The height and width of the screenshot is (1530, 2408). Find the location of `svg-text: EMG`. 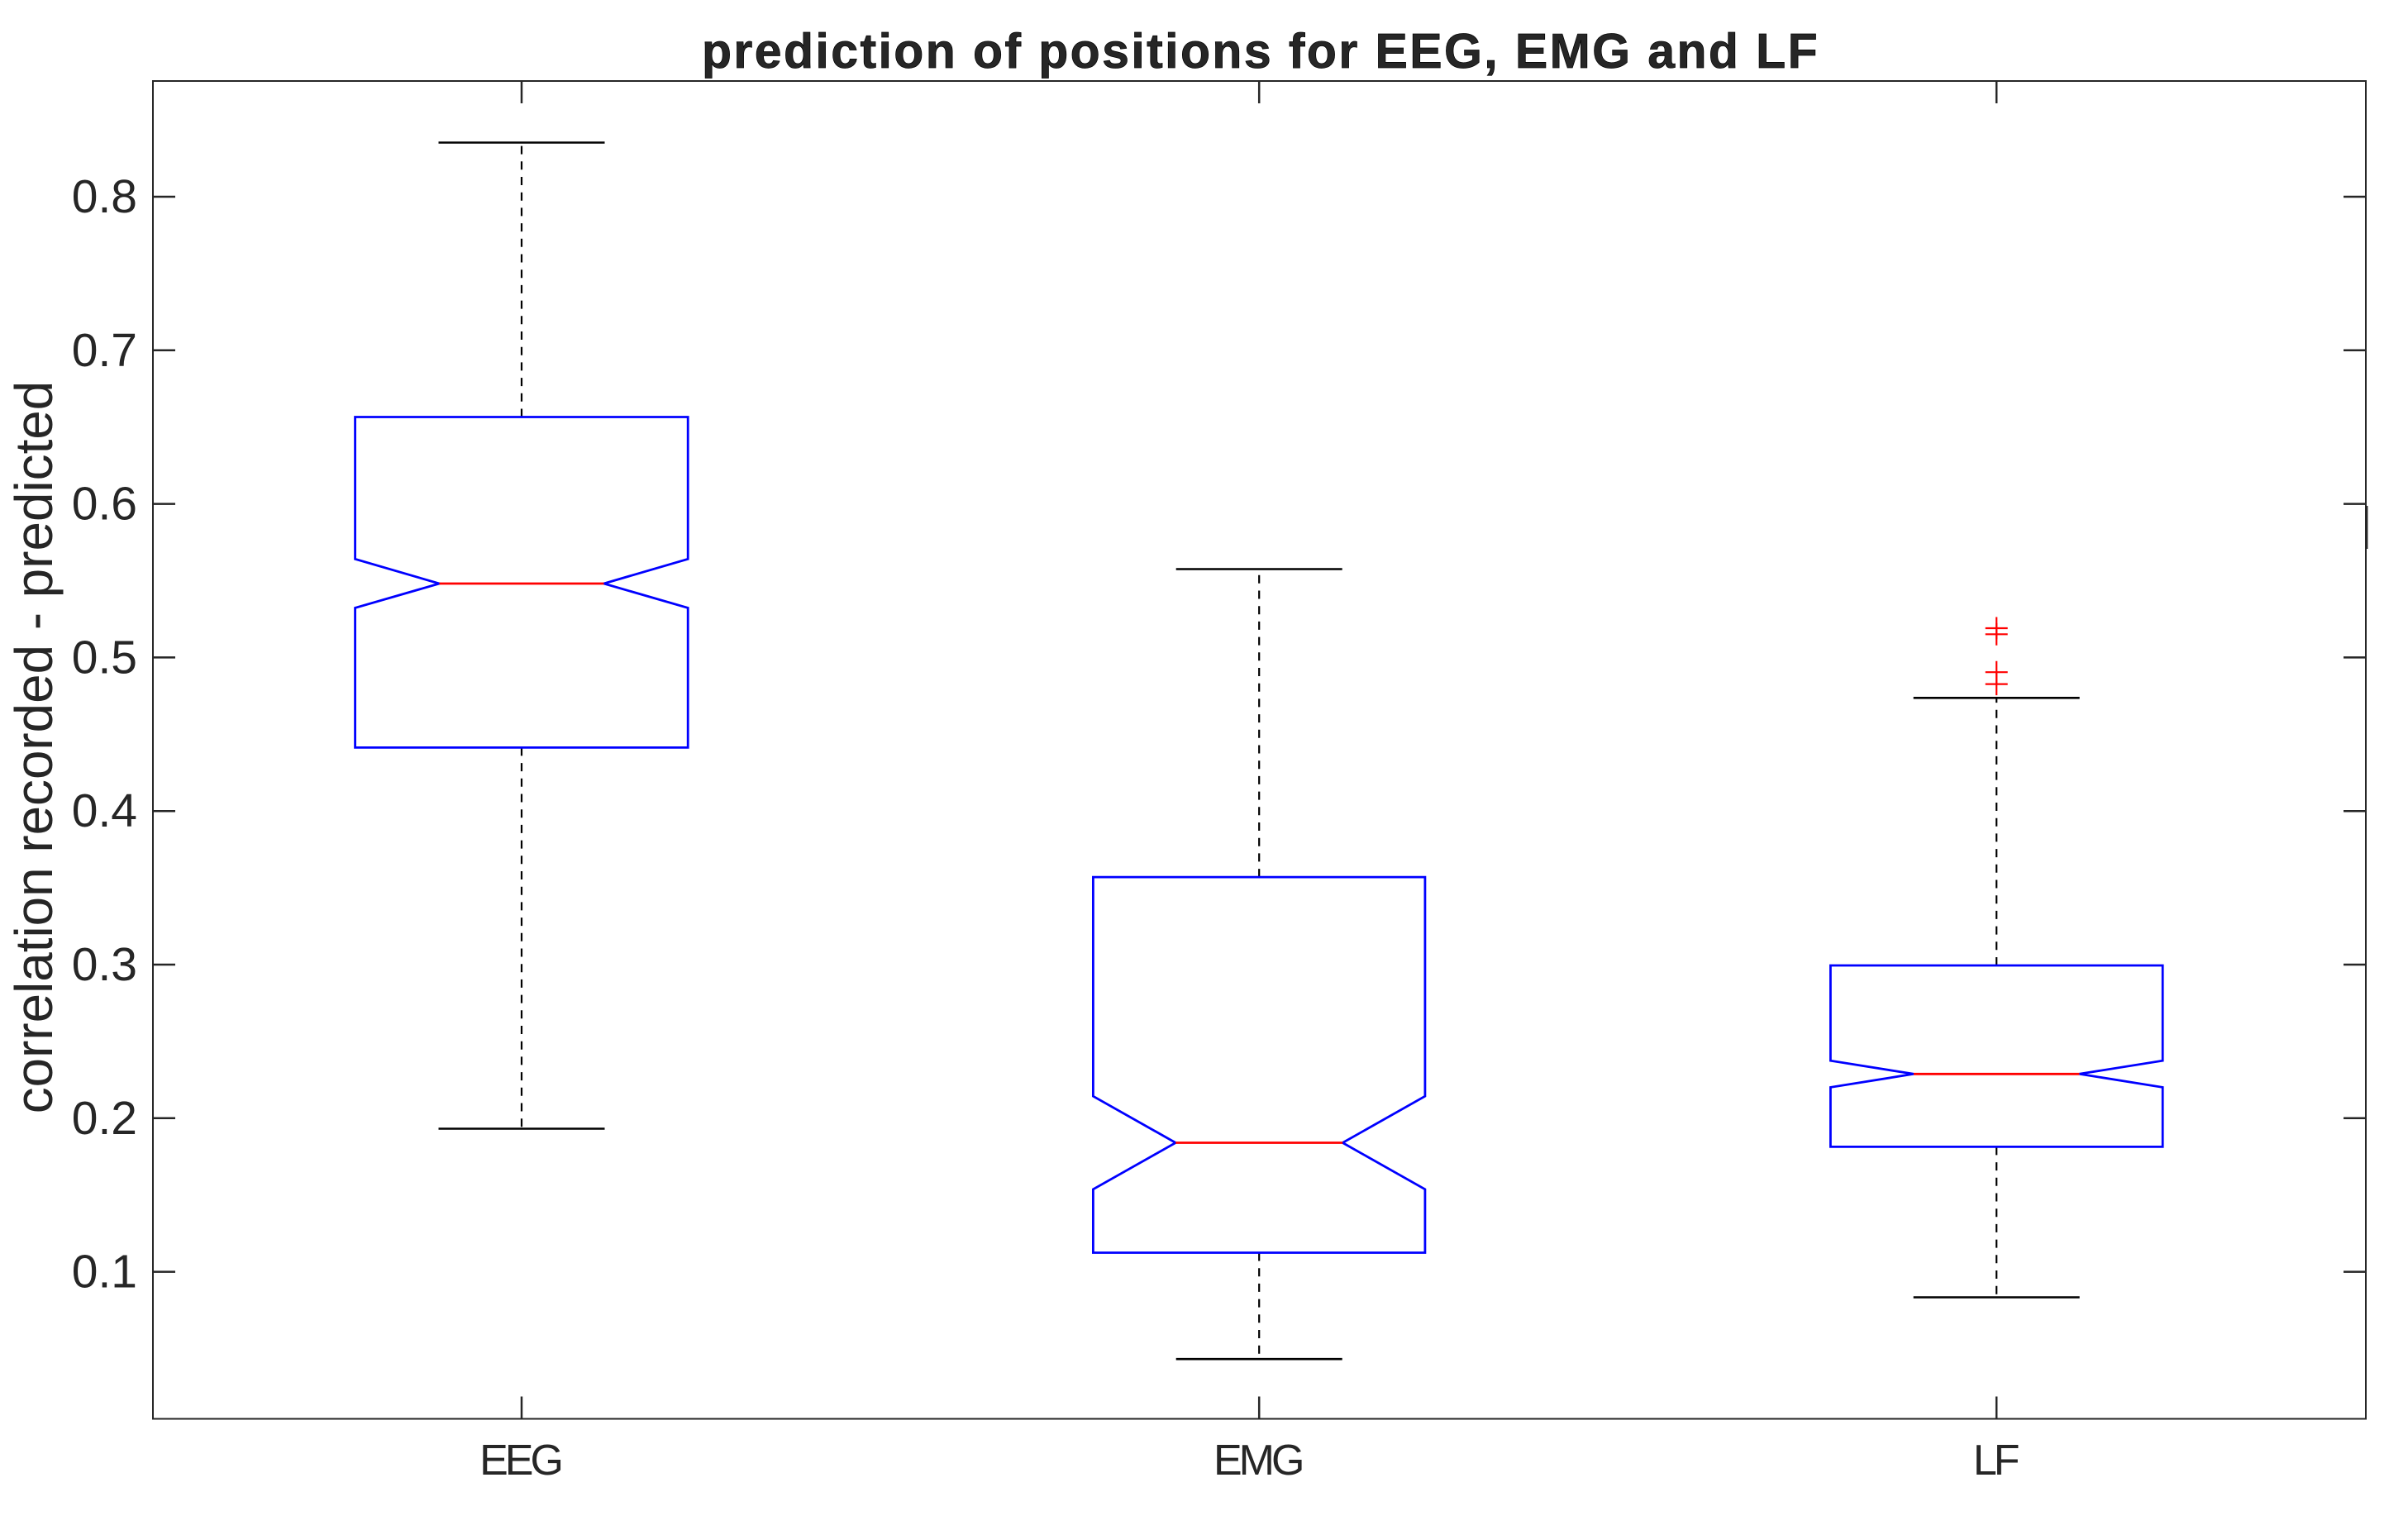

svg-text: EMG is located at coordinates (1258, 1461).